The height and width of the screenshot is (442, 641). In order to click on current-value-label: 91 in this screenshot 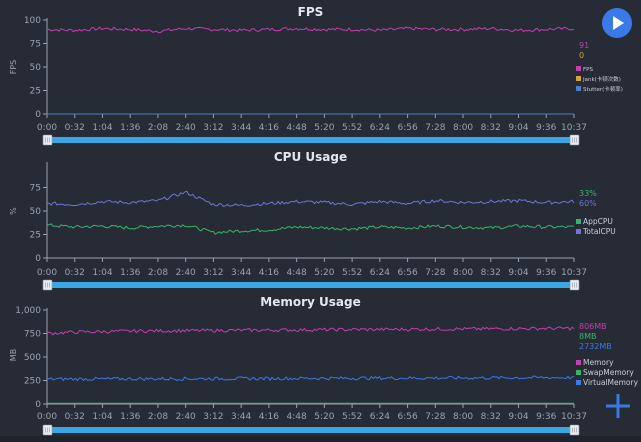, I will do `click(584, 45)`.